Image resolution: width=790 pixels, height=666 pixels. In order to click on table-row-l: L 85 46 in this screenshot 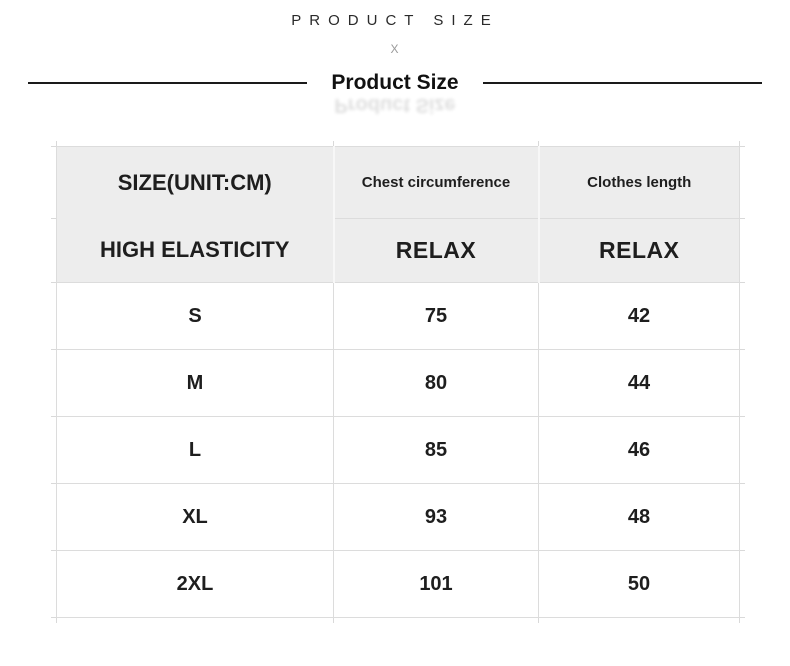, I will do `click(398, 450)`.